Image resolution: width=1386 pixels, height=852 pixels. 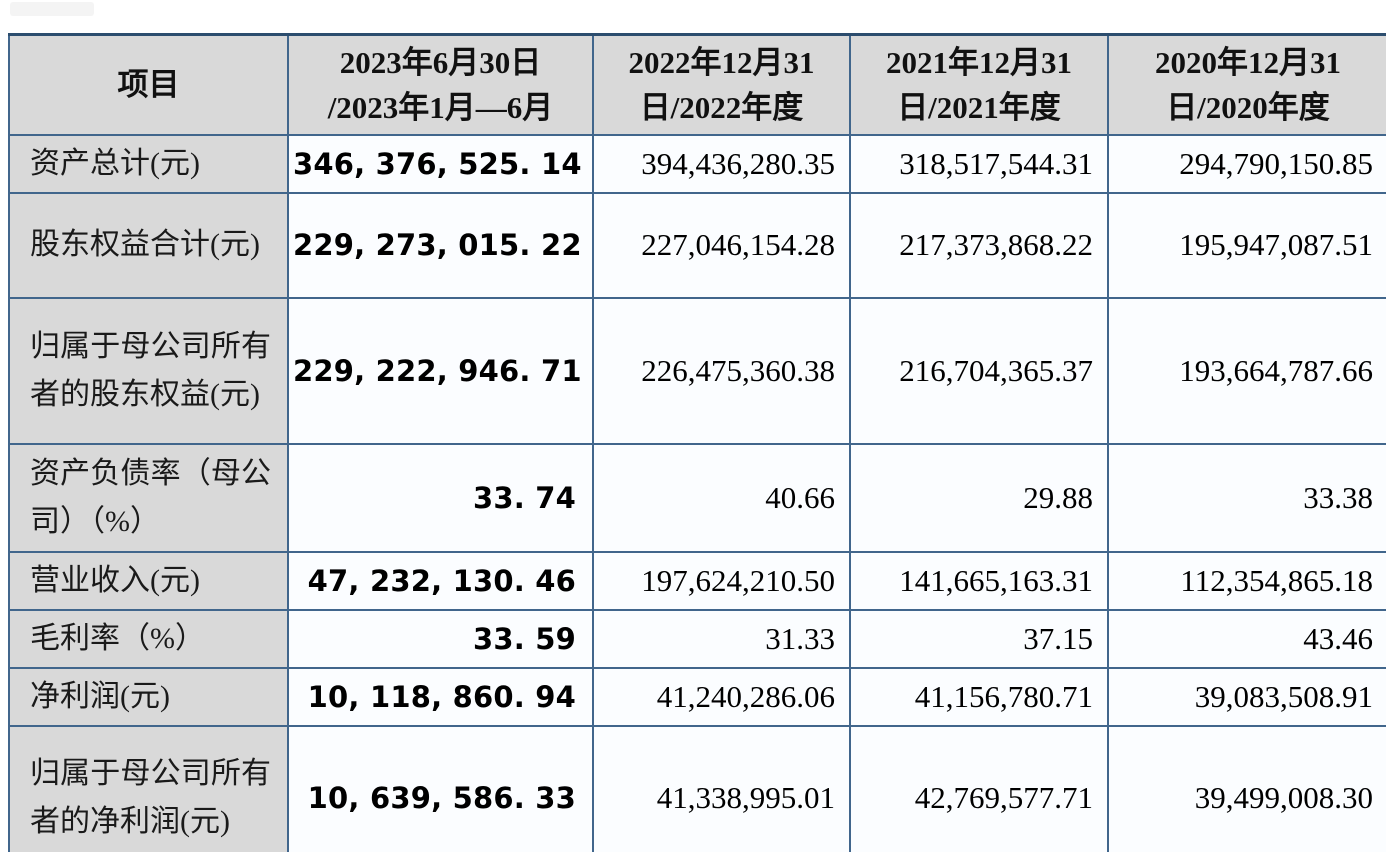 What do you see at coordinates (721, 370) in the screenshot?
I see `value-cell: 226,475,360.38` at bounding box center [721, 370].